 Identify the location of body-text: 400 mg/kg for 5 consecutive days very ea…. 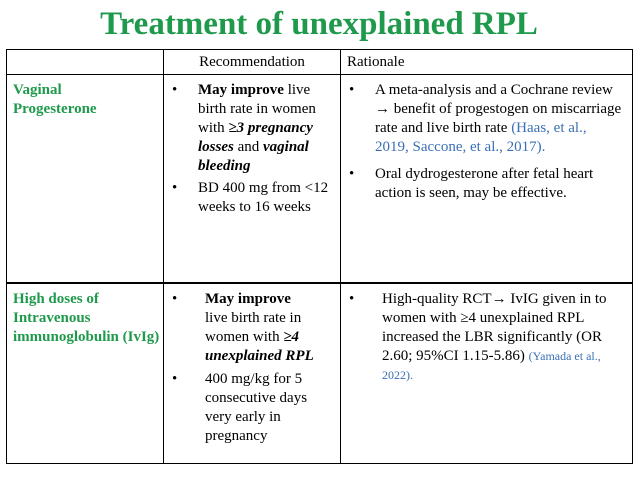
(256, 407).